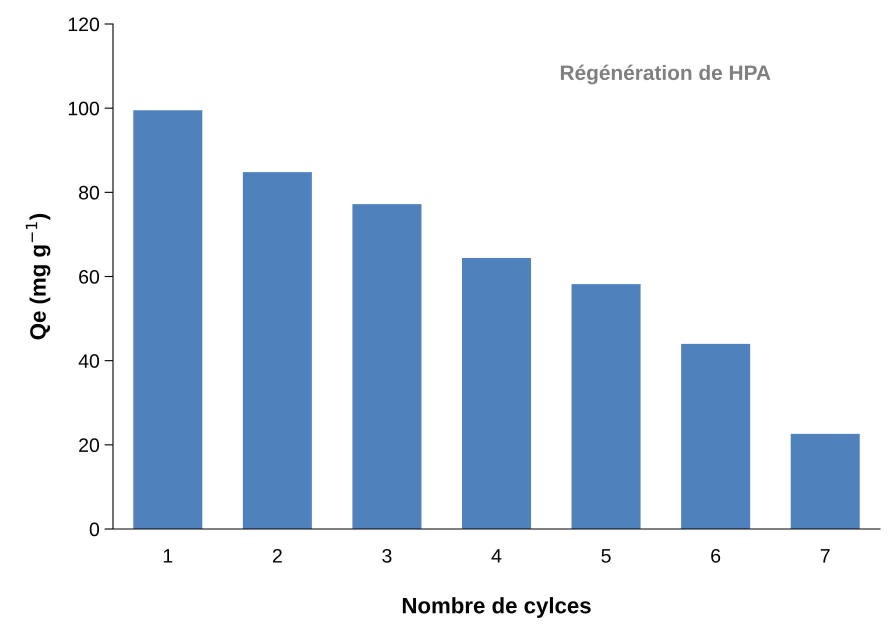 This screenshot has width=891, height=635. Describe the element at coordinates (387, 555) in the screenshot. I see `x-tick-label: 3` at that location.